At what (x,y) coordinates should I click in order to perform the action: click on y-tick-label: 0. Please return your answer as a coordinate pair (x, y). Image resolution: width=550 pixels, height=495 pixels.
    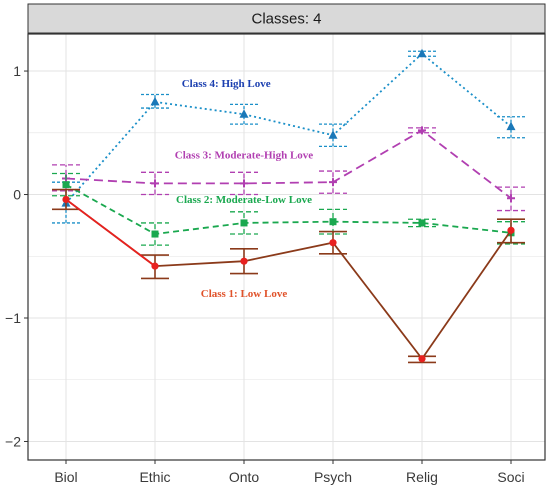
    Looking at the image, I should click on (17, 195).